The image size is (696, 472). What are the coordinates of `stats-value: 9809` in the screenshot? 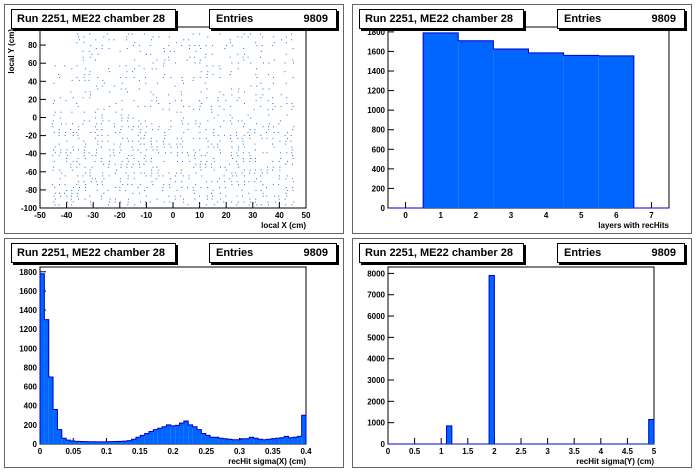 It's located at (663, 19).